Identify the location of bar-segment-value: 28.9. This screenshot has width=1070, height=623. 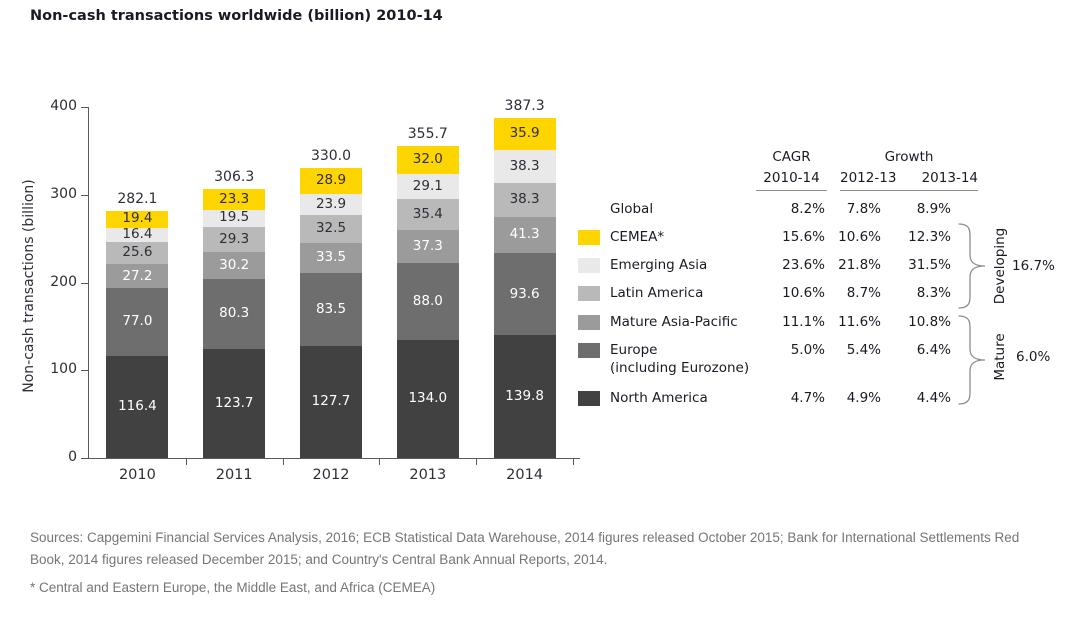
(331, 180).